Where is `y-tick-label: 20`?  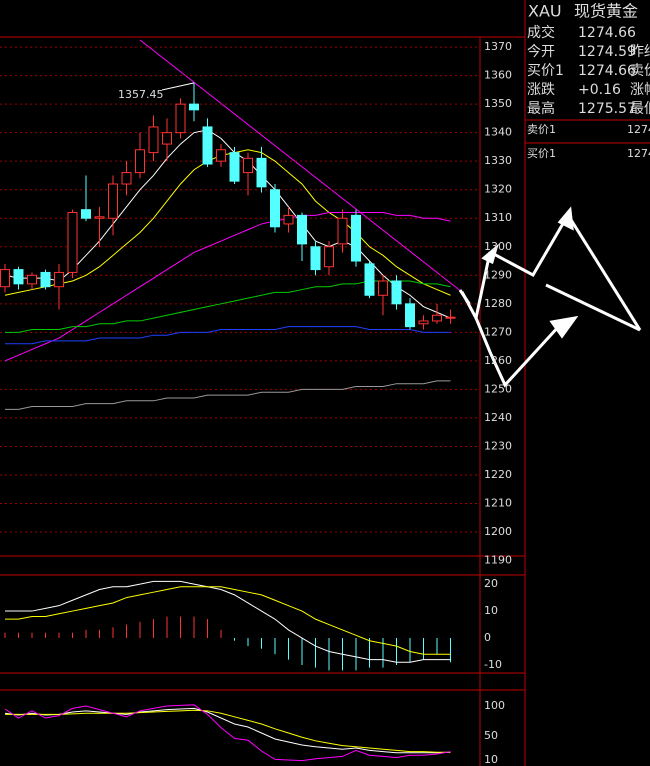
y-tick-label: 20 is located at coordinates (491, 583).